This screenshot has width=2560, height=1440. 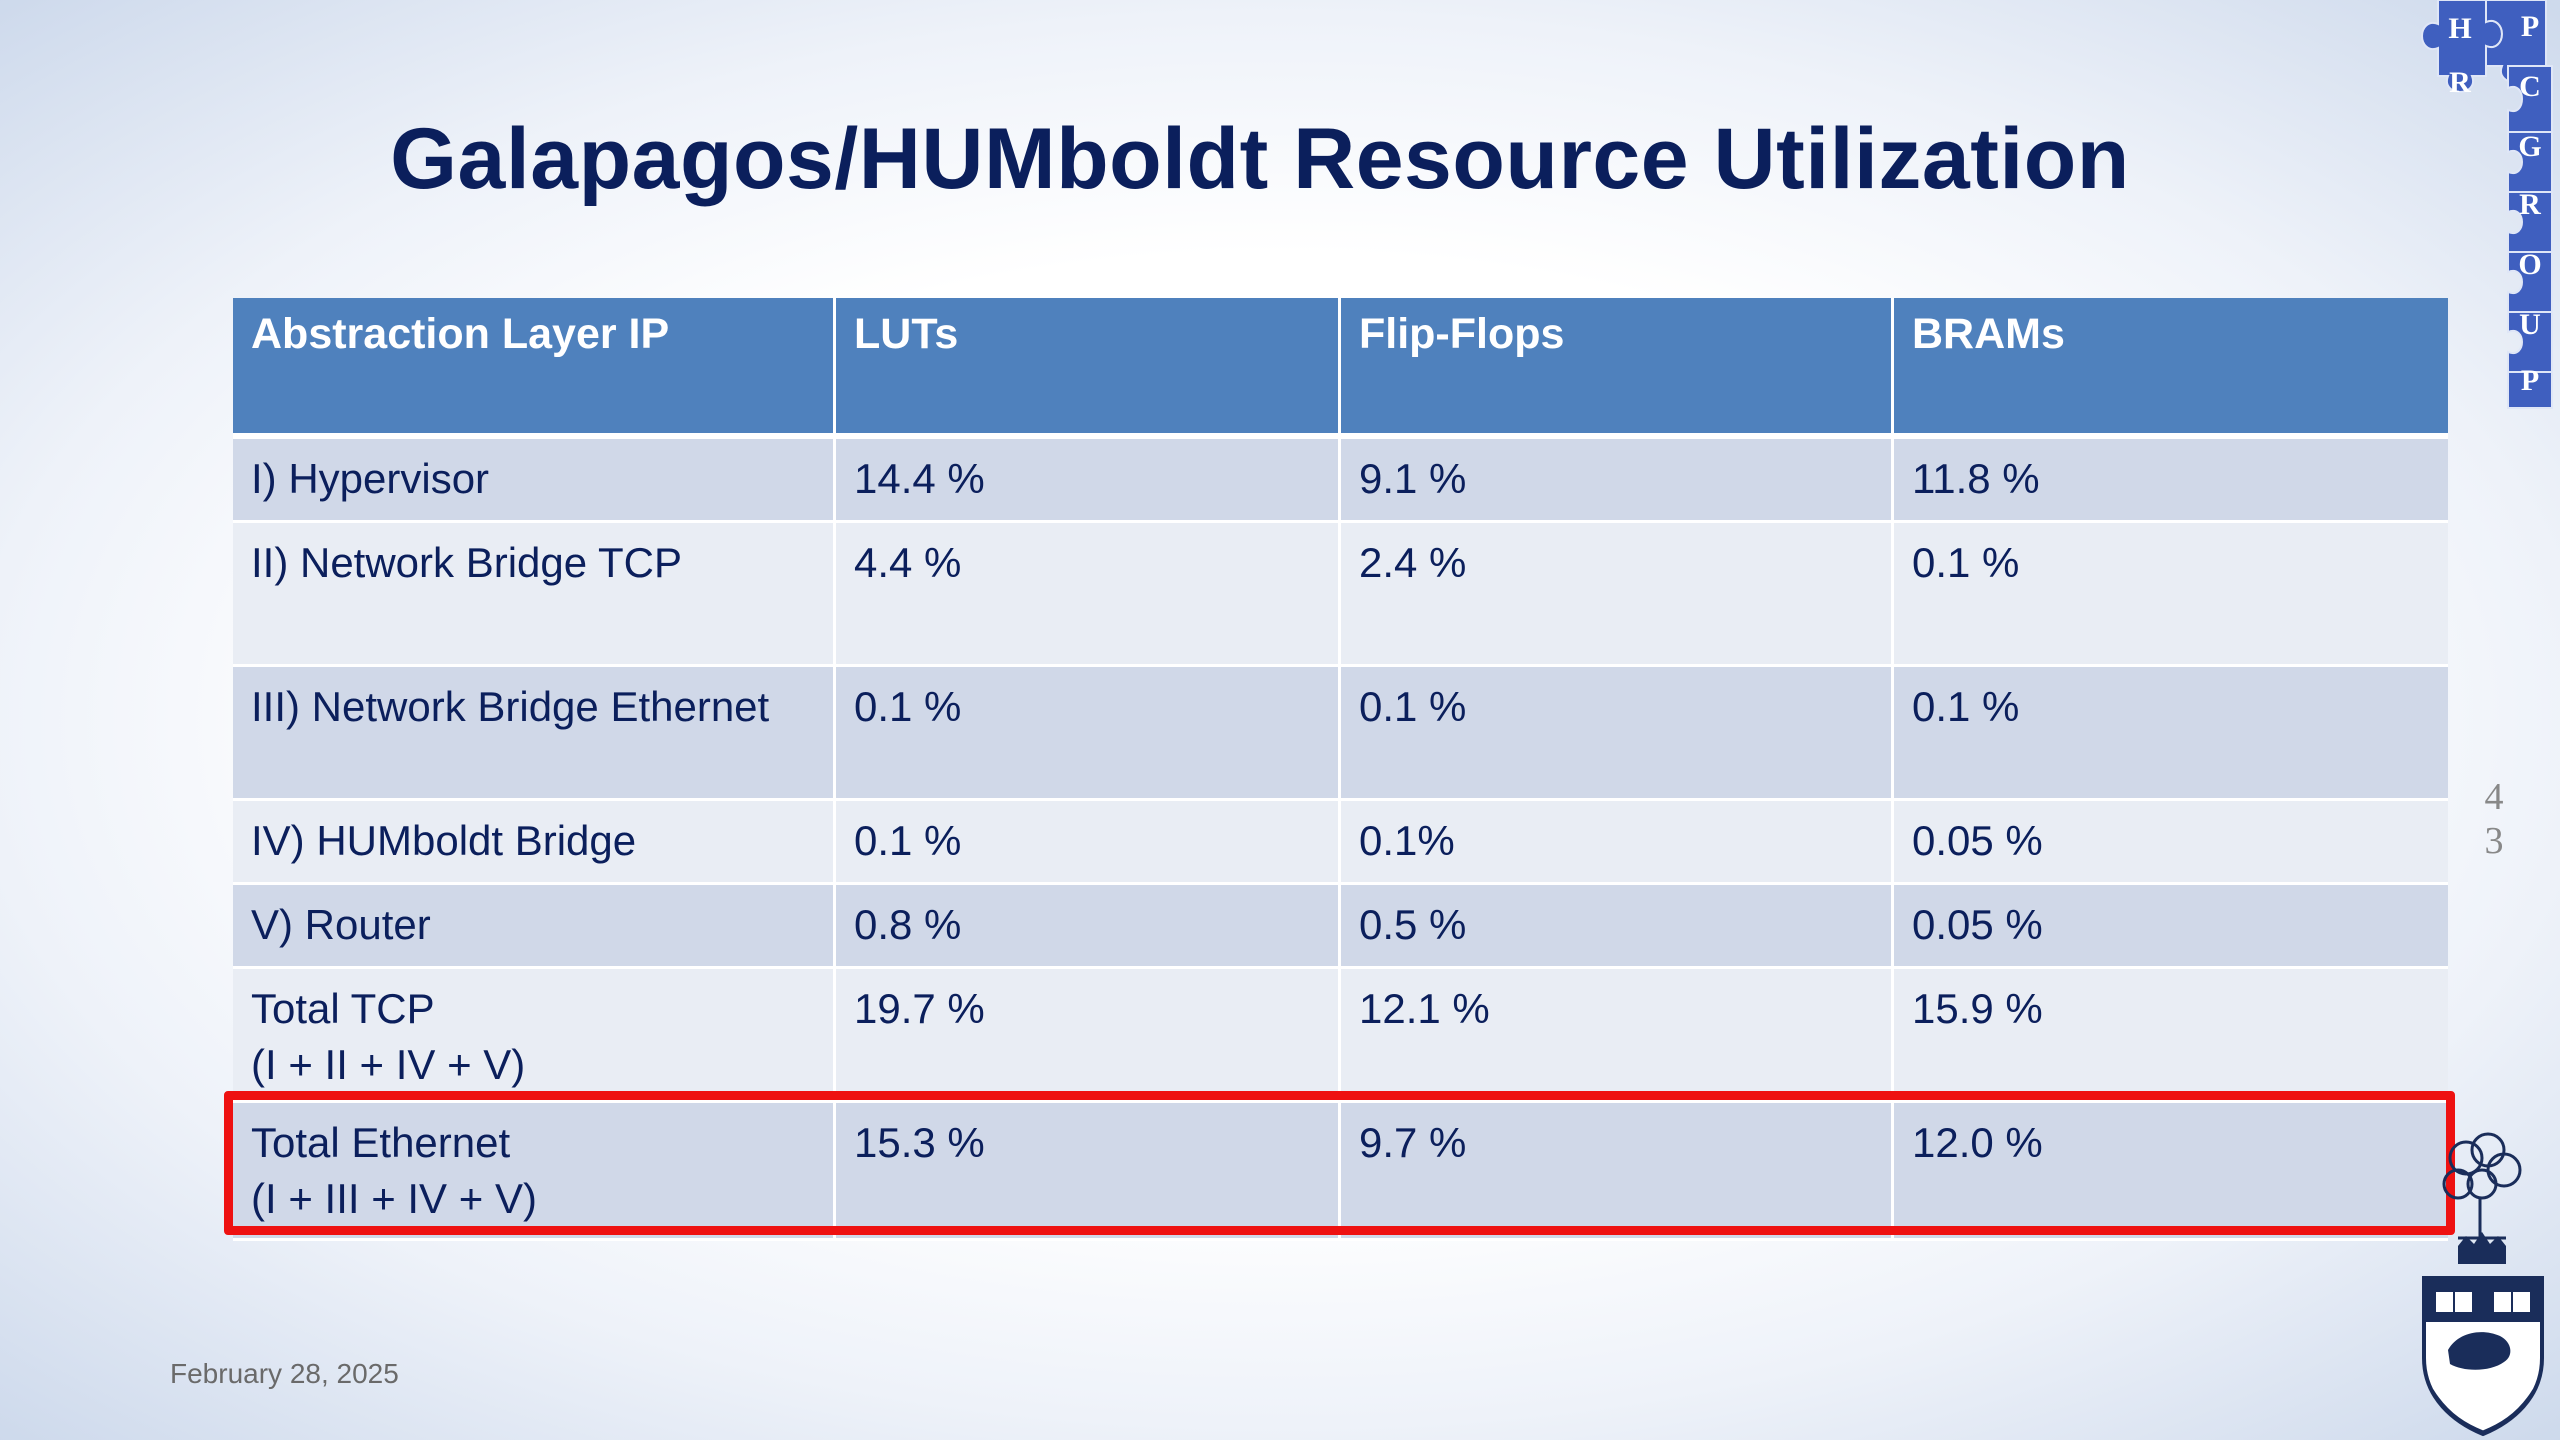 What do you see at coordinates (2483, 1284) in the screenshot?
I see `university-crest-icon` at bounding box center [2483, 1284].